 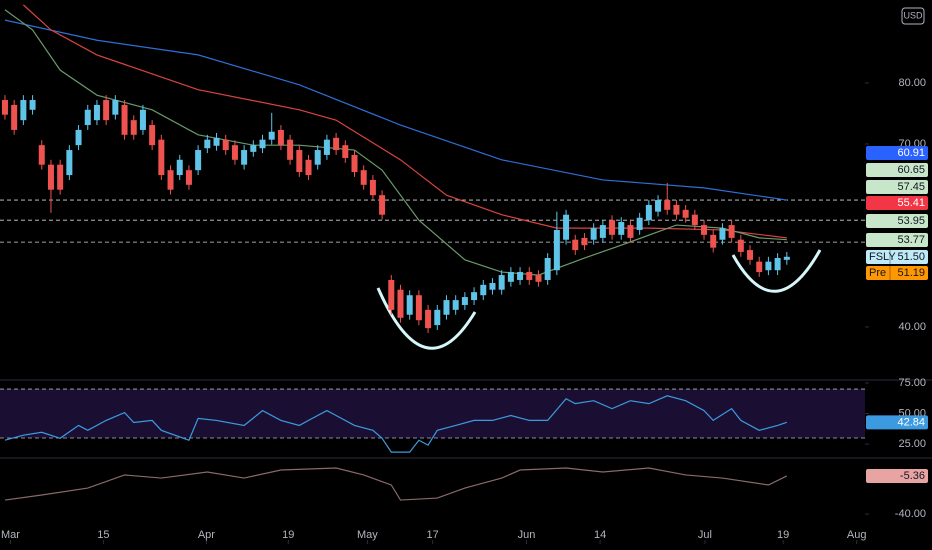 I want to click on price-badge-value: 53.95, so click(x=911, y=221).